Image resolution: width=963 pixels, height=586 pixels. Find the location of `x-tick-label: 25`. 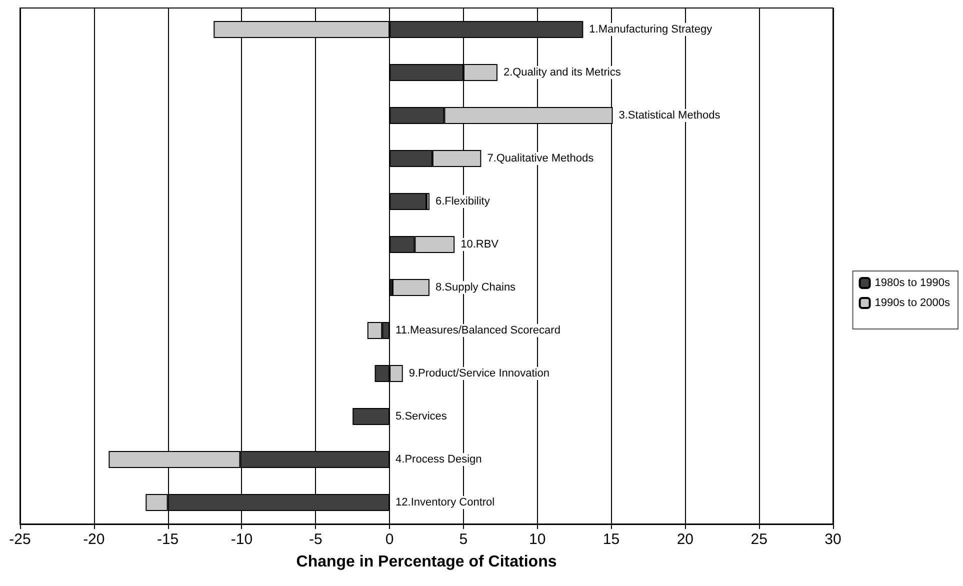

x-tick-label: 25 is located at coordinates (759, 539).